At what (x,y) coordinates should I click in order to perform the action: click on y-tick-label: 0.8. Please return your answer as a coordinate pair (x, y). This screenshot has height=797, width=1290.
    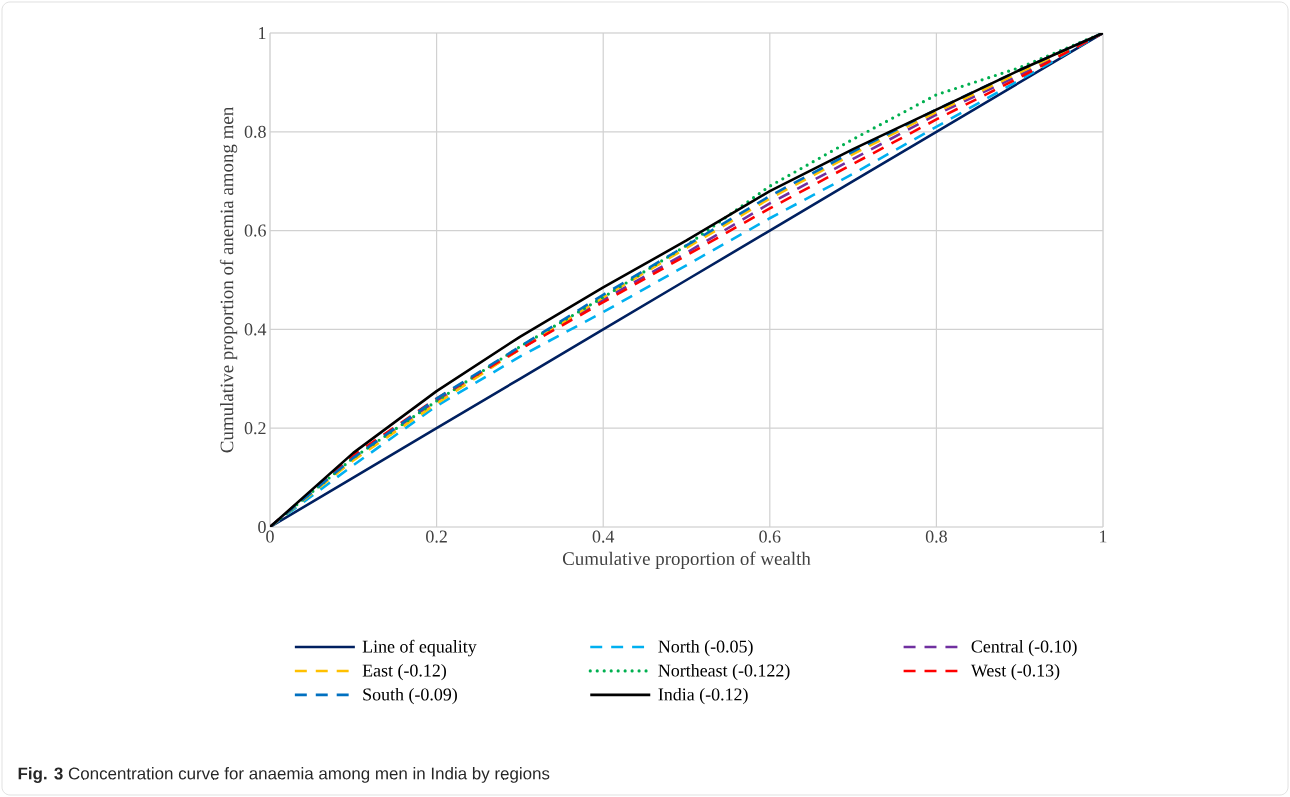
    Looking at the image, I should click on (255, 131).